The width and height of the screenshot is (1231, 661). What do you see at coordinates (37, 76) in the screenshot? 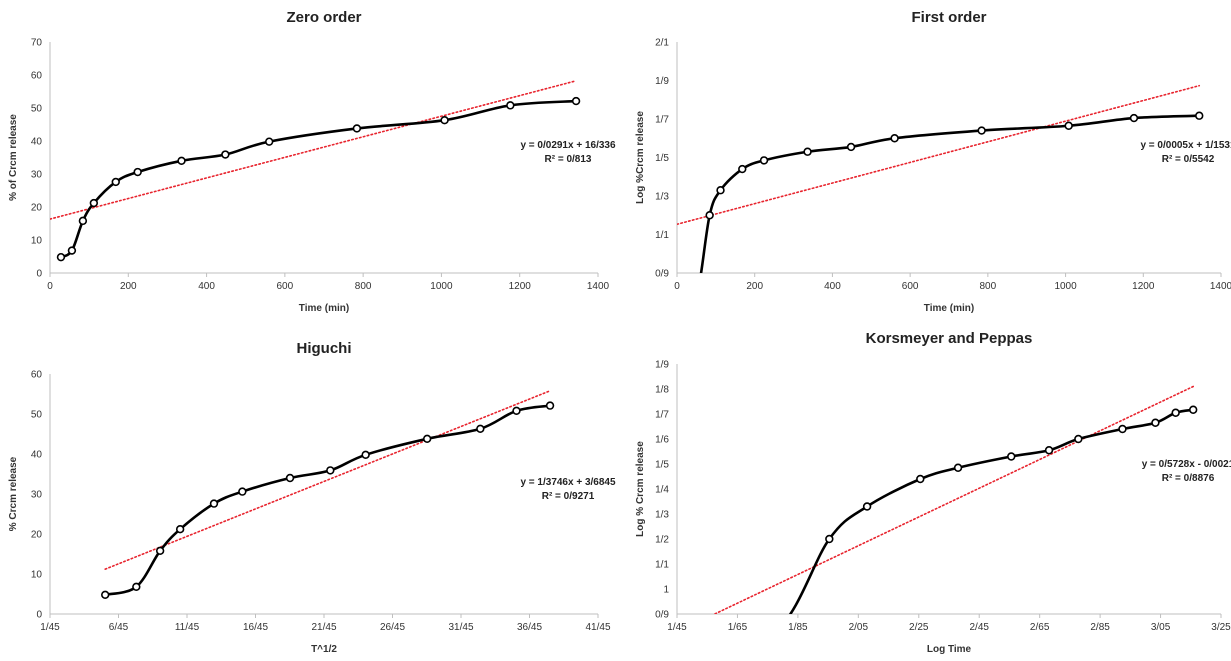
I see `y-tick-label: 60` at bounding box center [37, 76].